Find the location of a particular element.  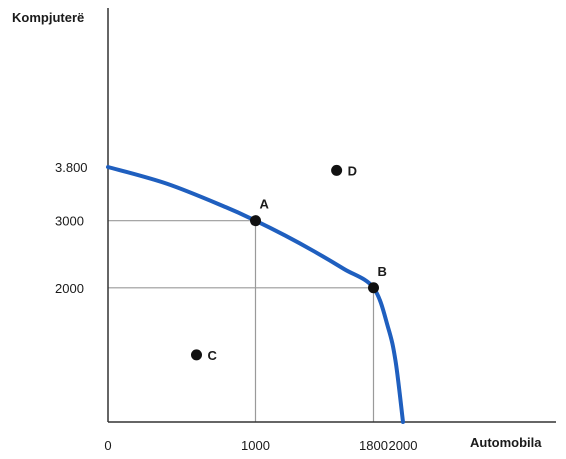

y-tick-label: 3.800 is located at coordinates (71, 167).